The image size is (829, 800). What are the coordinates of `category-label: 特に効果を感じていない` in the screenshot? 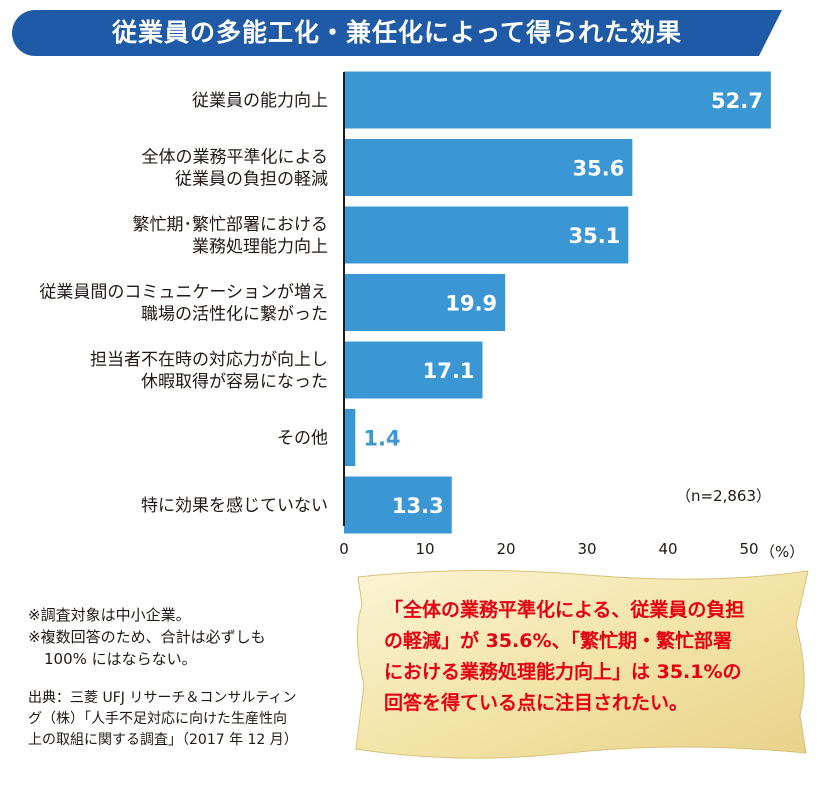 It's located at (234, 506).